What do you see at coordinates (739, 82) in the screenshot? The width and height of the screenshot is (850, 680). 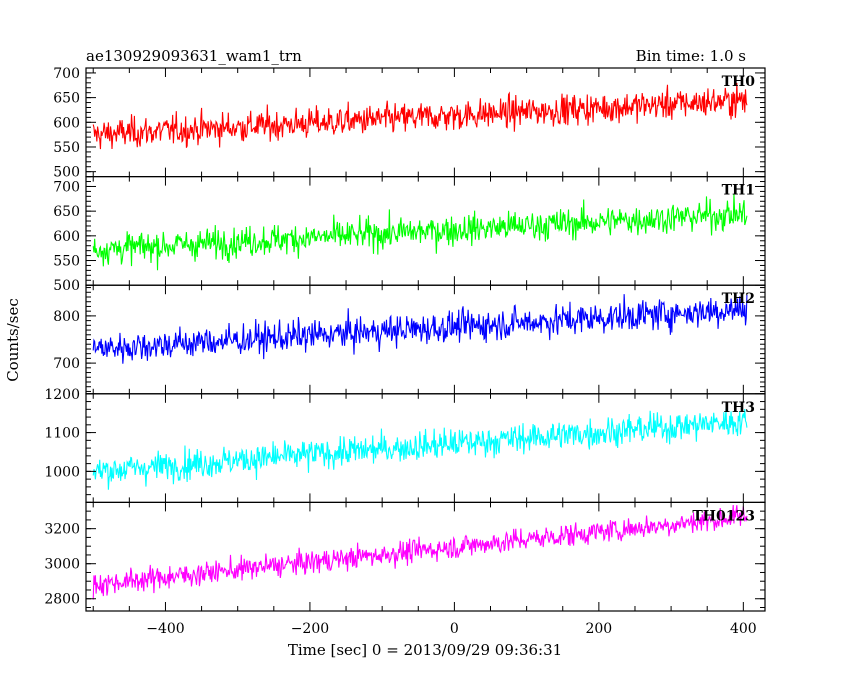 I see `panel-label-th0: TH0` at bounding box center [739, 82].